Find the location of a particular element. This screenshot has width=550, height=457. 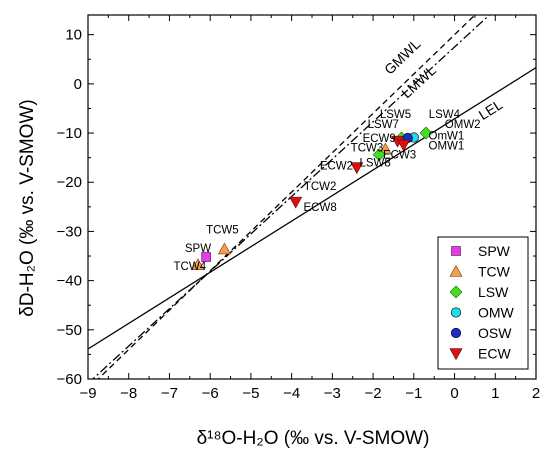

x-tick-label: −2 is located at coordinates (373, 393).